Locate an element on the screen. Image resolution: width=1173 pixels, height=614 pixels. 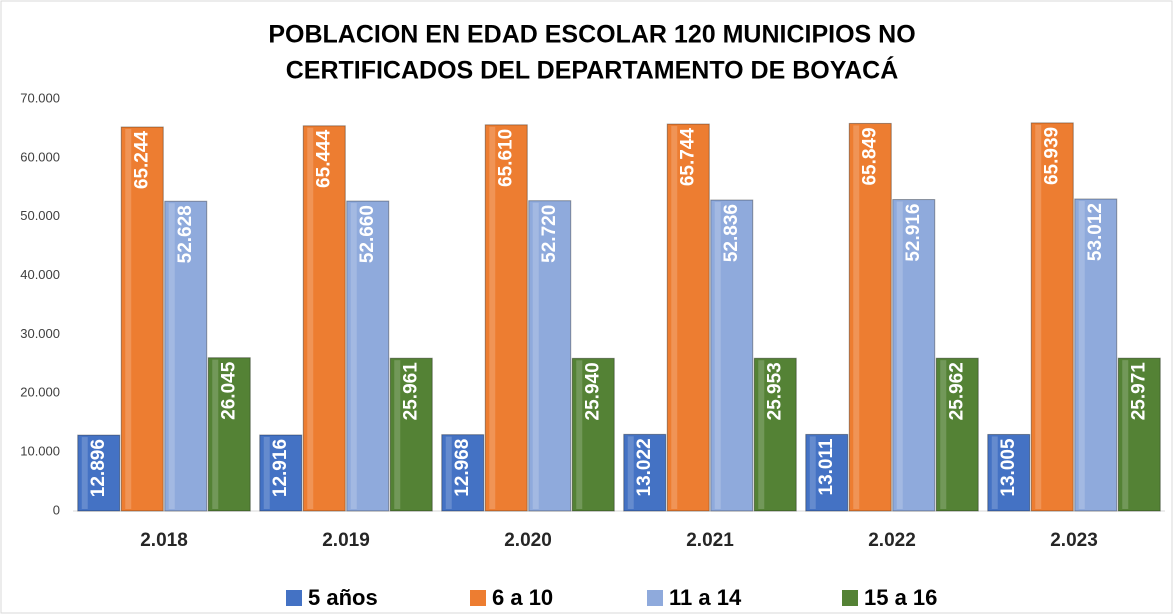
y-tick-label: 0 is located at coordinates (56, 509).